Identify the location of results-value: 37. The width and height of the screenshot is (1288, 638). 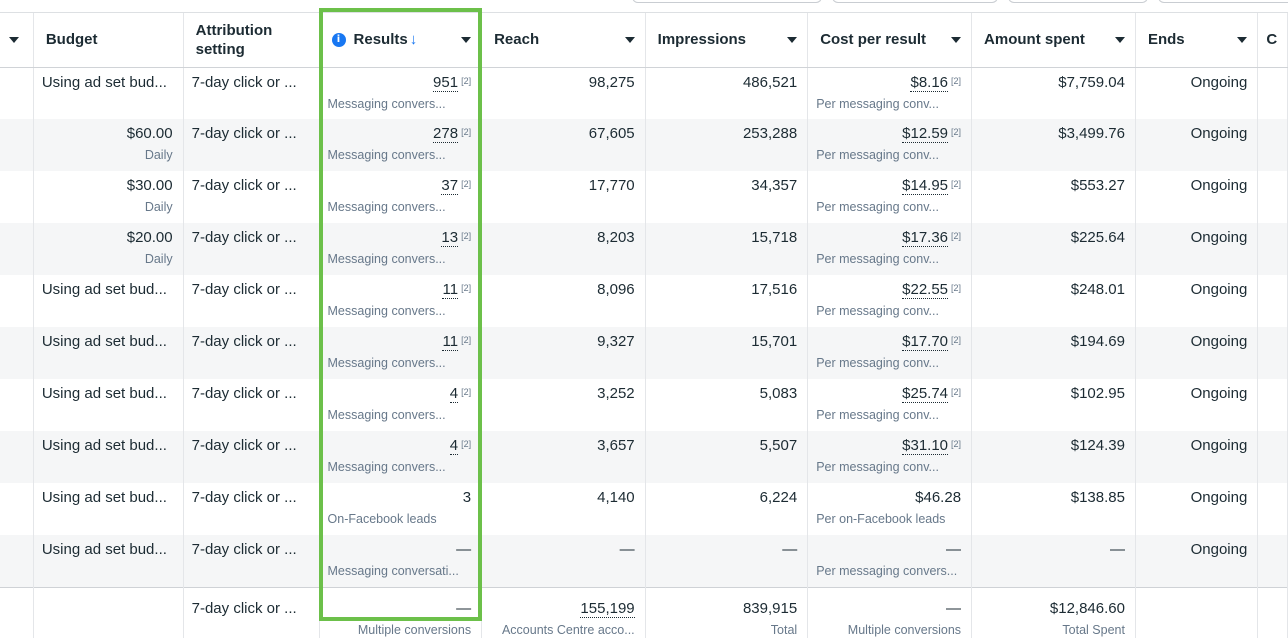
(450, 186).